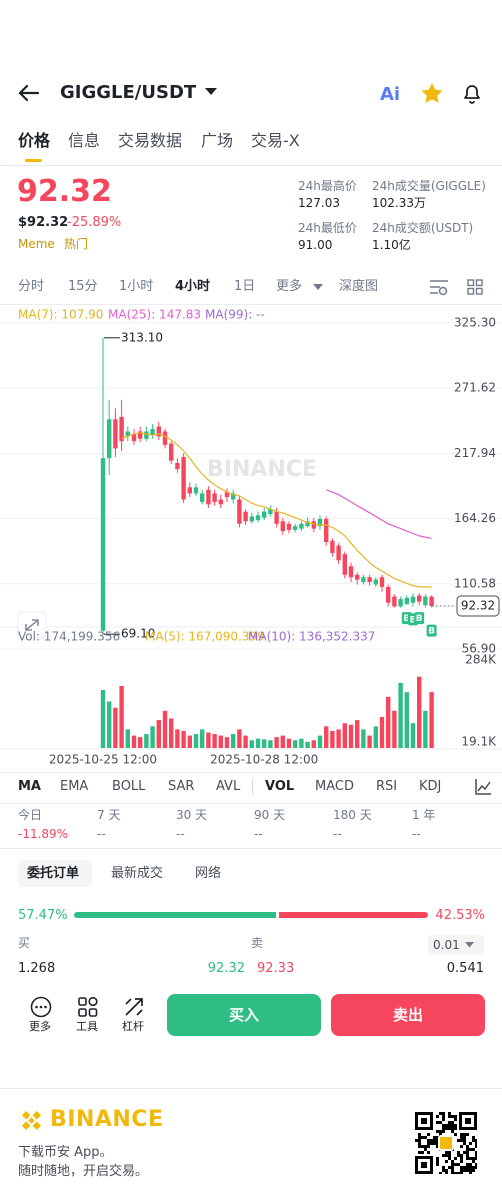 The width and height of the screenshot is (502, 1200). What do you see at coordinates (60, 315) in the screenshot?
I see `ma-legend: MA(7): 107.90` at bounding box center [60, 315].